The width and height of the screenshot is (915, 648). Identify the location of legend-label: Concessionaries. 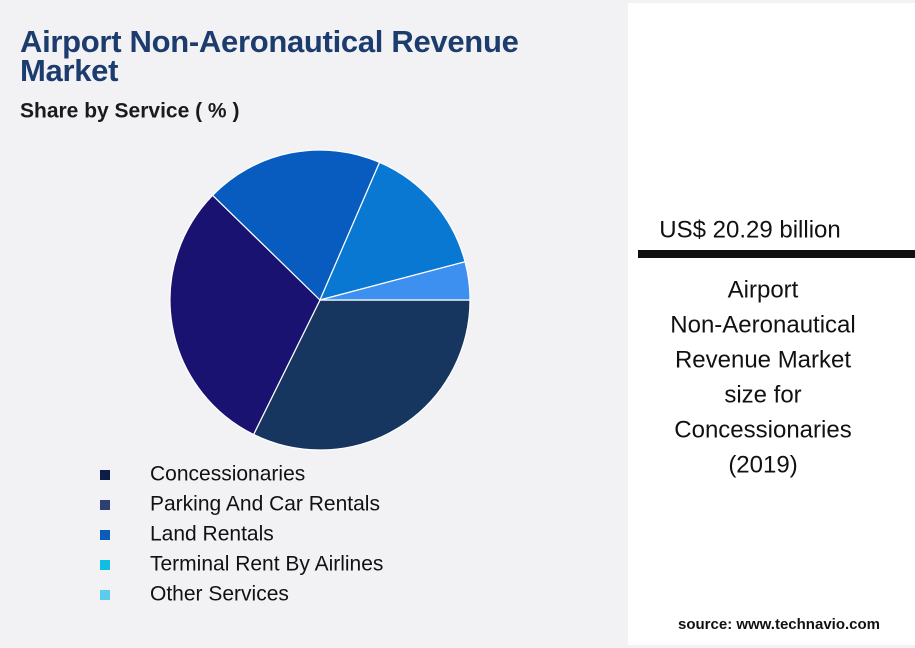
(227, 474).